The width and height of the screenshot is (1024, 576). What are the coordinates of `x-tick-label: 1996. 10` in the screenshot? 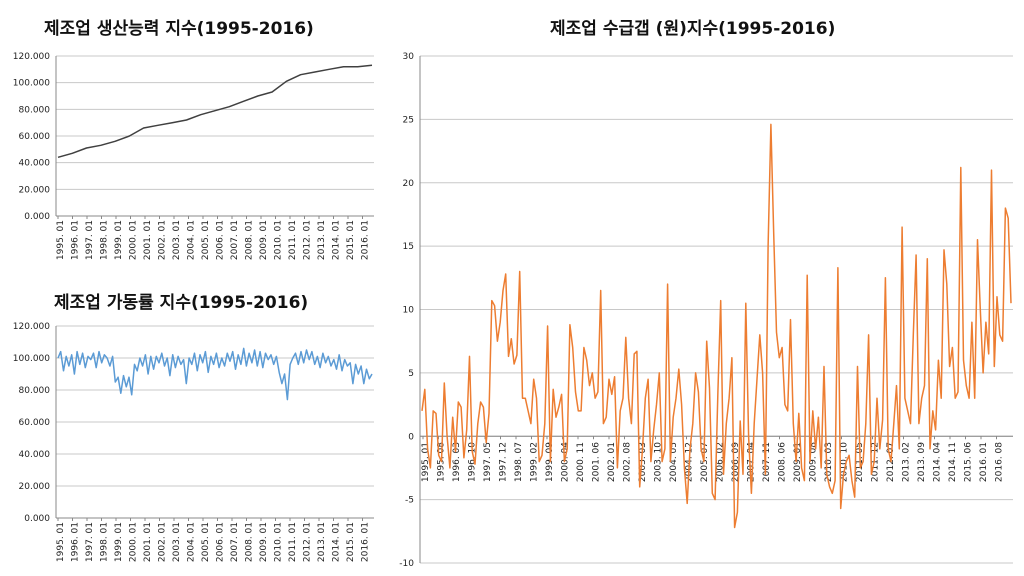 It's located at (473, 462).